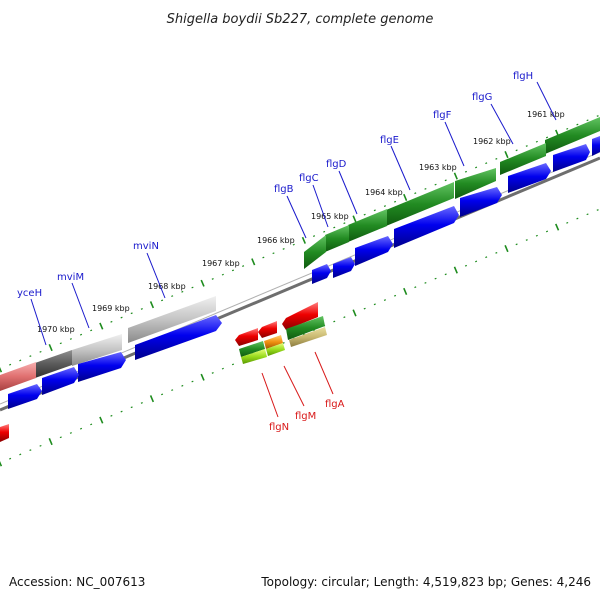 The image size is (600, 600). I want to click on leader-mviN, so click(156, 275).